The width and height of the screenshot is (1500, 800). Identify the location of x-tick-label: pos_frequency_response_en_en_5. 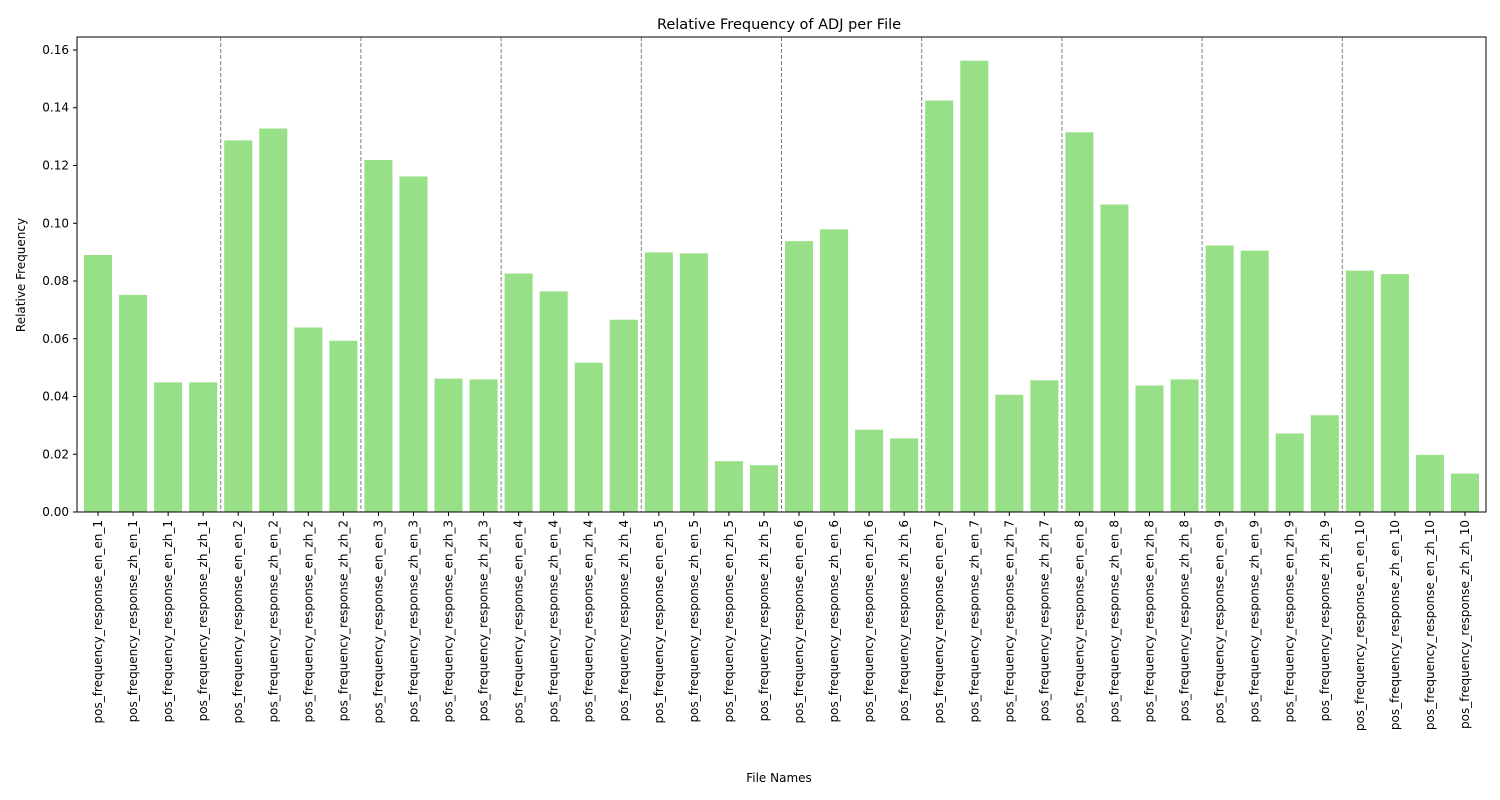
(659, 622).